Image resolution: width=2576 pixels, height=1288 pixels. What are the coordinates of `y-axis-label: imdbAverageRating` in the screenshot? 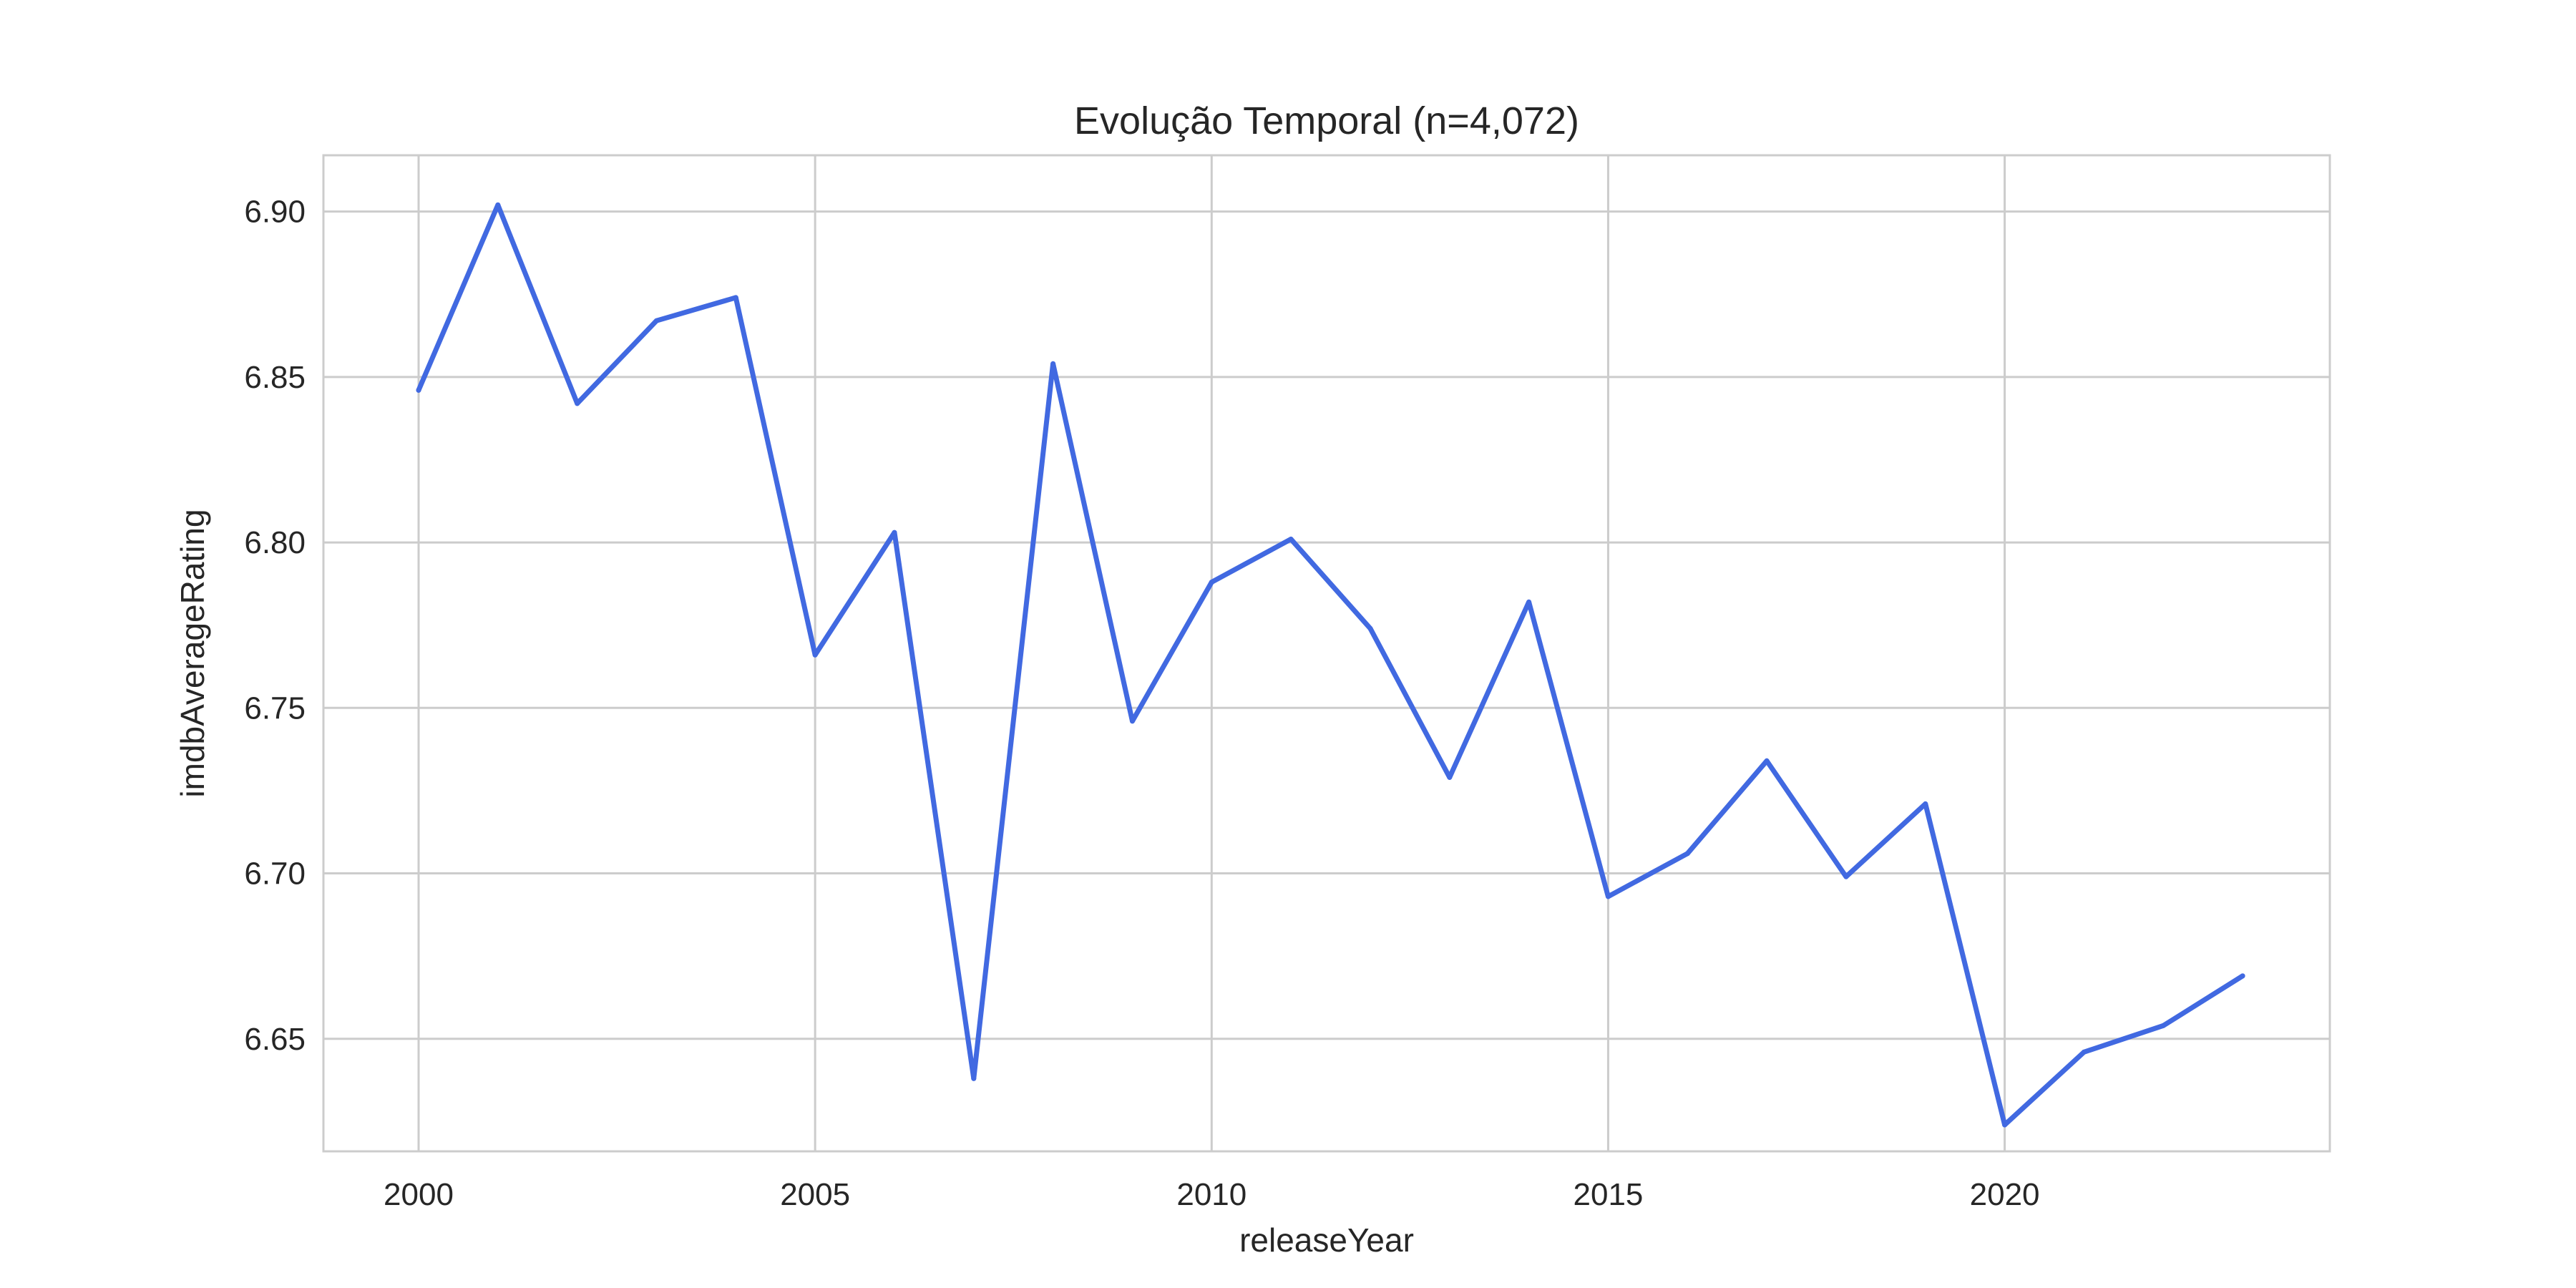 It's located at (192, 653).